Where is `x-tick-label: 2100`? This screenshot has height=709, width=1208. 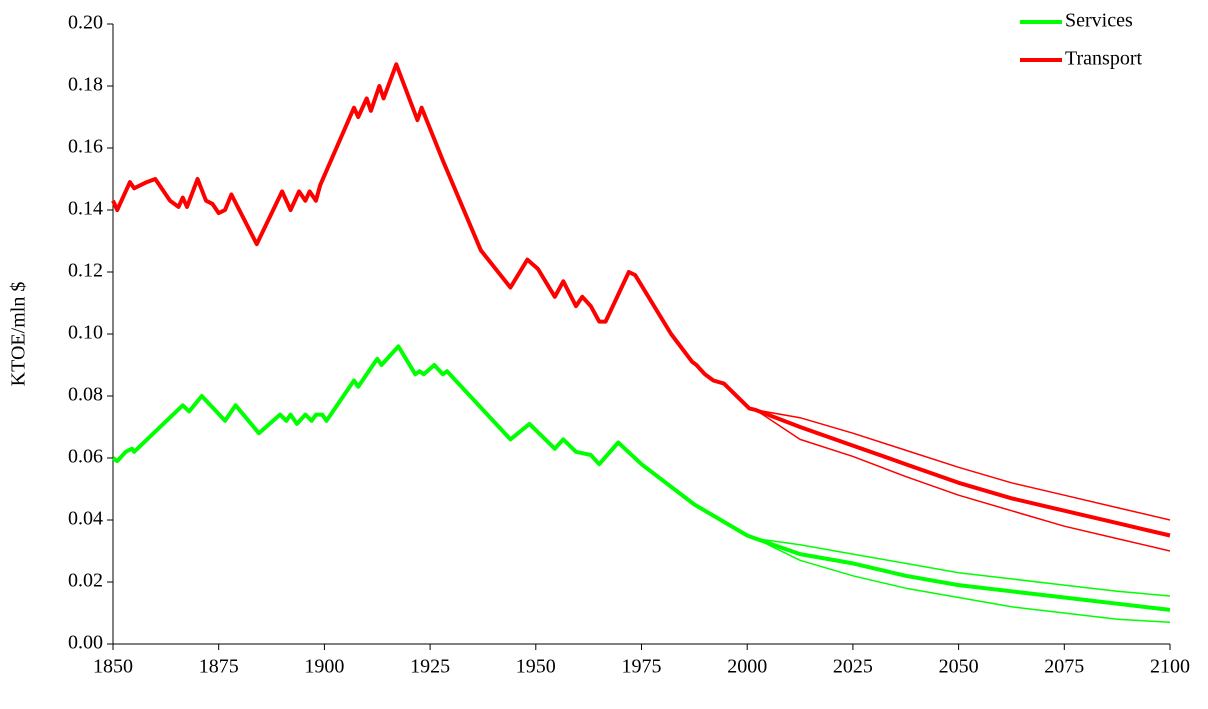 x-tick-label: 2100 is located at coordinates (1170, 667).